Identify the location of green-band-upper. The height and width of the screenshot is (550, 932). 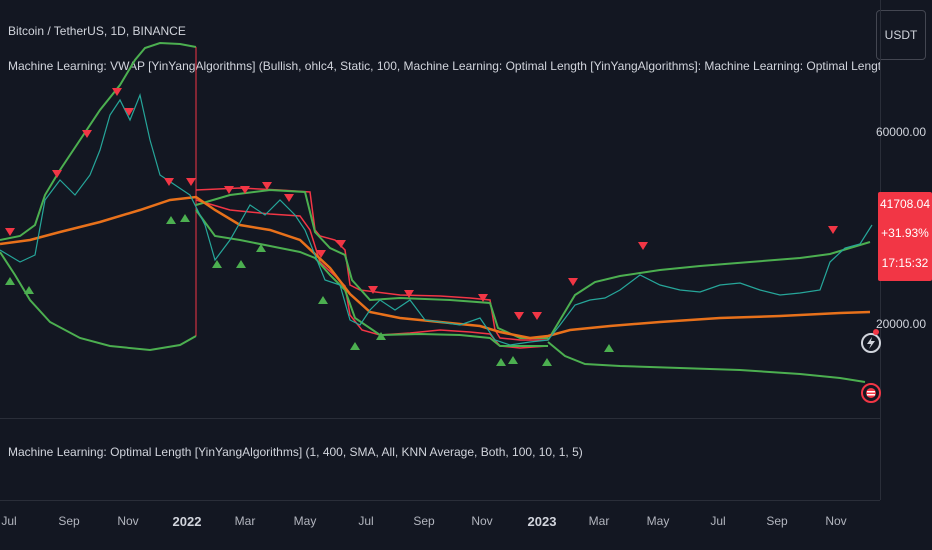
(371, 263).